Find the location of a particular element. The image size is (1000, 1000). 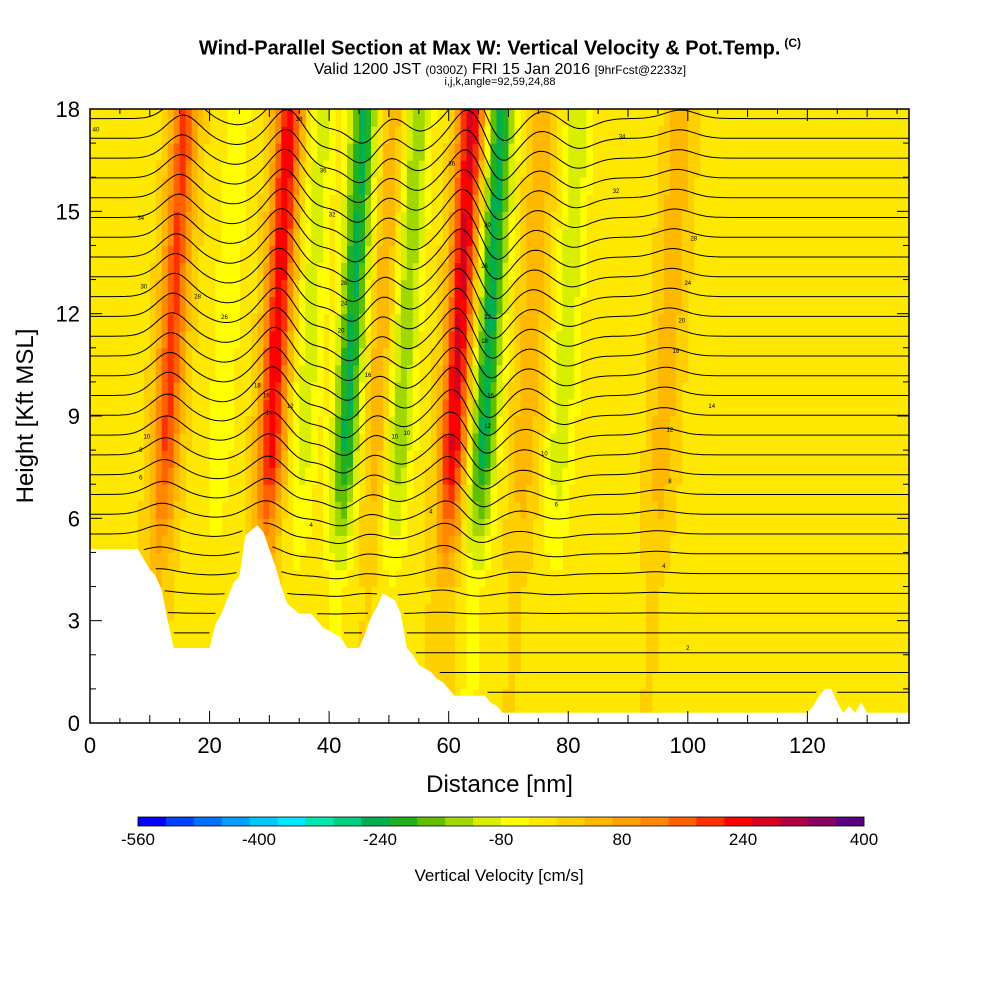

isentrope-line is located at coordinates (499, 493).